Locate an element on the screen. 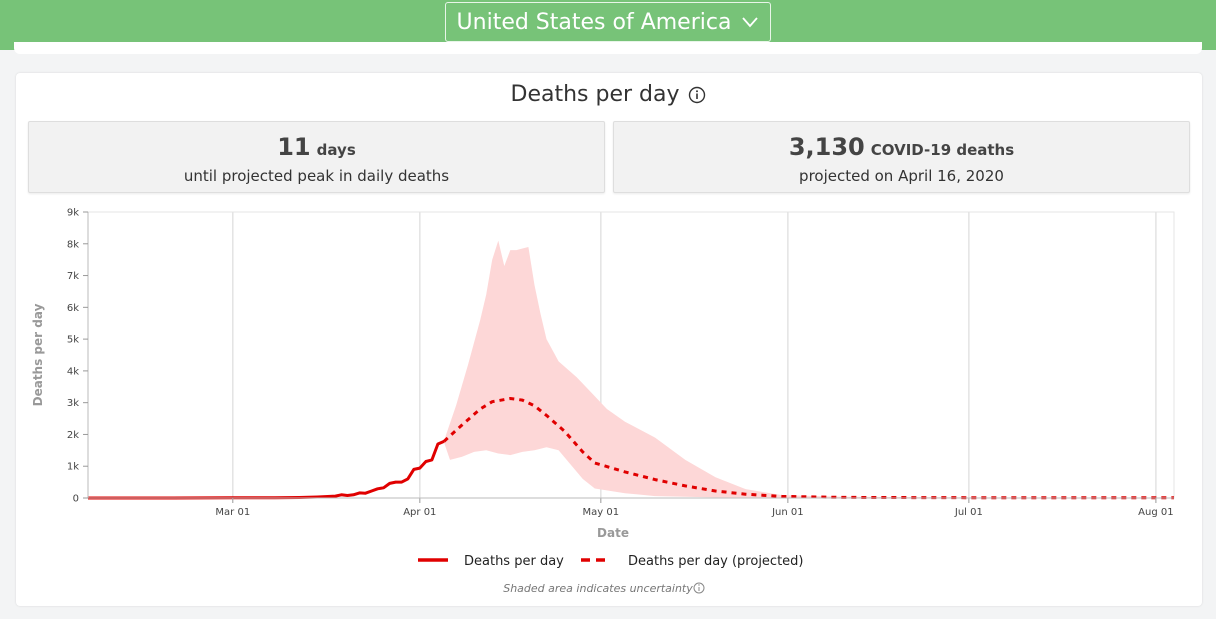  y-tick-label: 7k is located at coordinates (73, 276).